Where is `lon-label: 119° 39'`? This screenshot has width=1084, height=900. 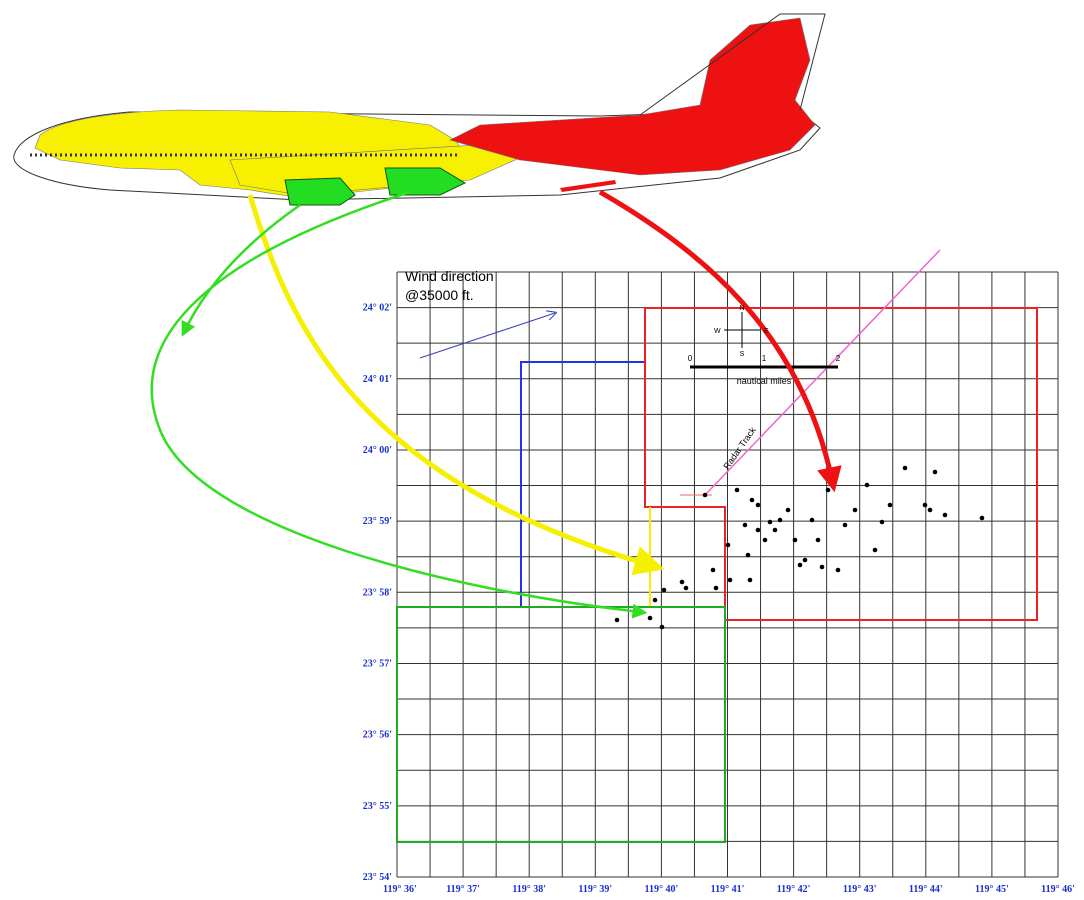
lon-label: 119° 39' is located at coordinates (595, 889).